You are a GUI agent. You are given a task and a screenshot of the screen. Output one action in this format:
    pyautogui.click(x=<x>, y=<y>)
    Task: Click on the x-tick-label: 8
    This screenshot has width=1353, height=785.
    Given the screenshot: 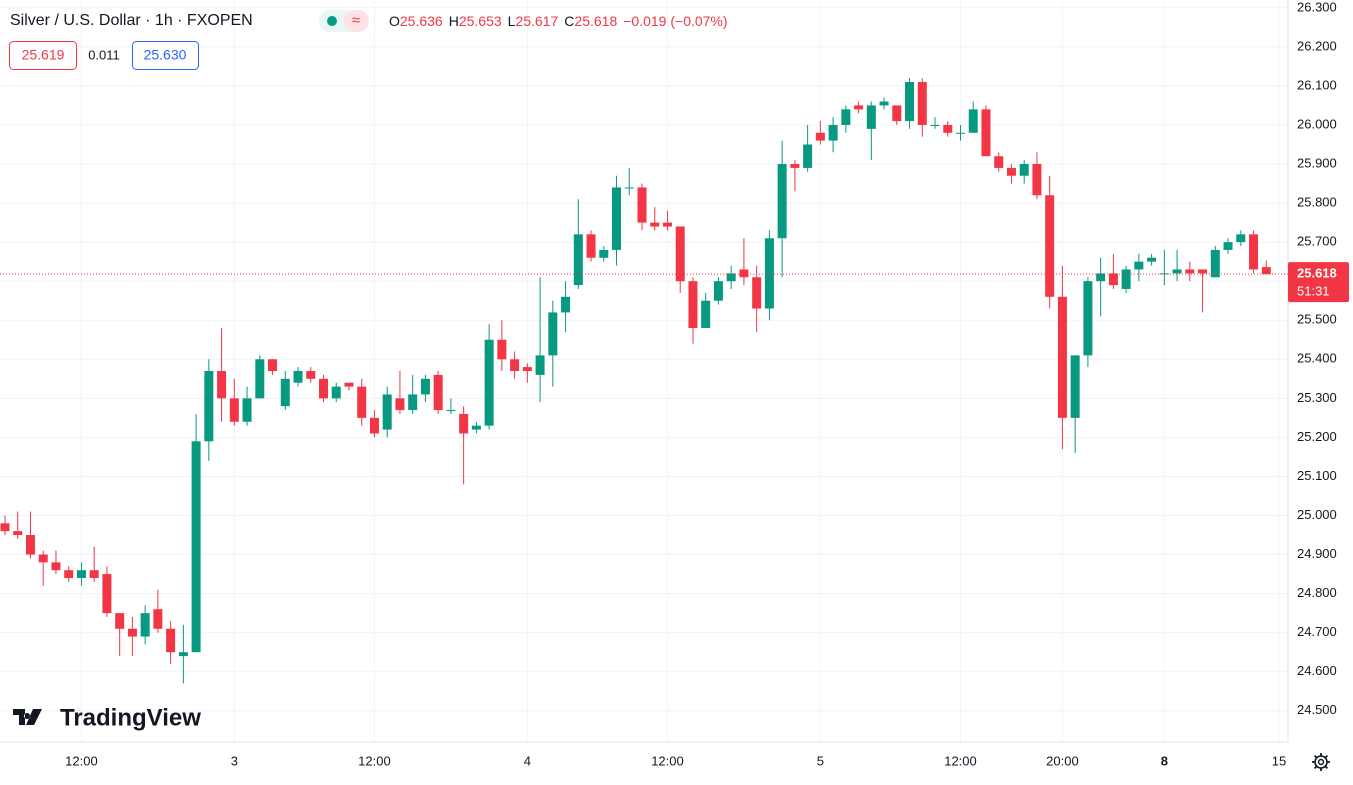 What is the action you would take?
    pyautogui.click(x=1164, y=760)
    